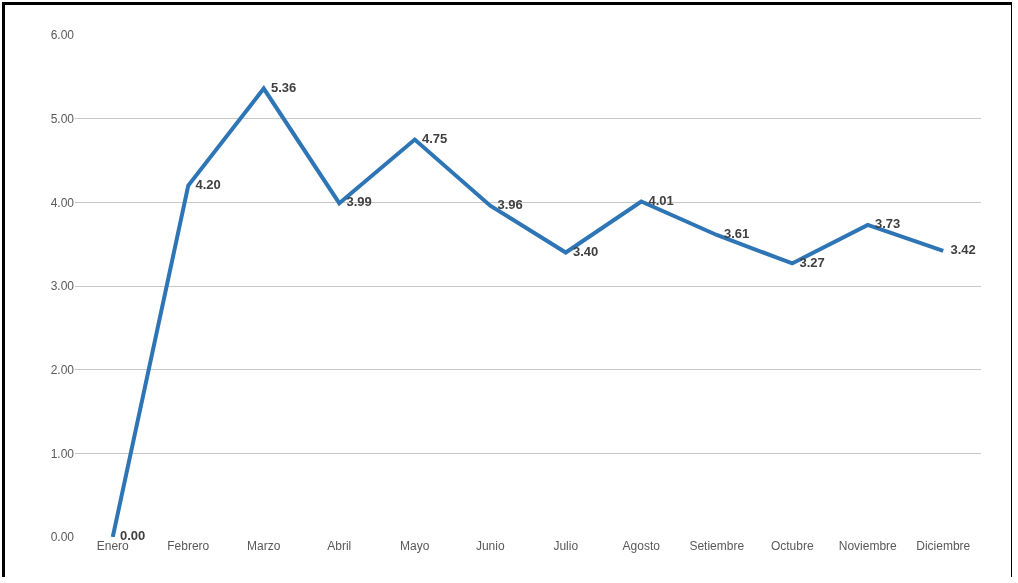 The width and height of the screenshot is (1018, 583). Describe the element at coordinates (506, 204) in the screenshot. I see `data-label: 3.96` at that location.